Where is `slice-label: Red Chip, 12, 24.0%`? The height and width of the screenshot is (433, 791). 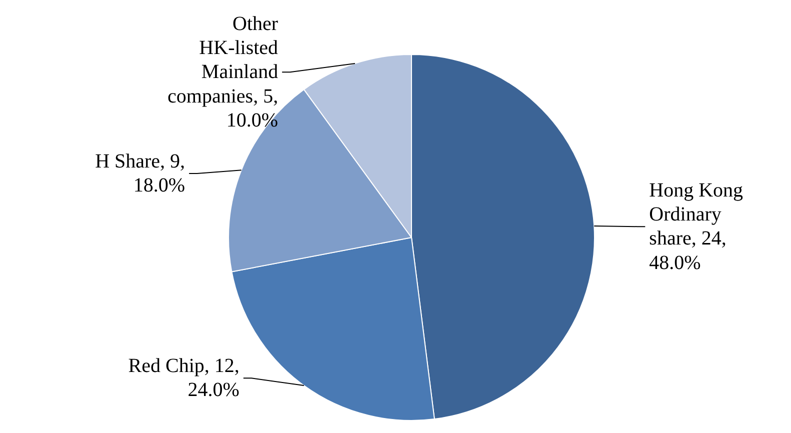 slice-label: Red Chip, 12, 24.0% is located at coordinates (184, 378).